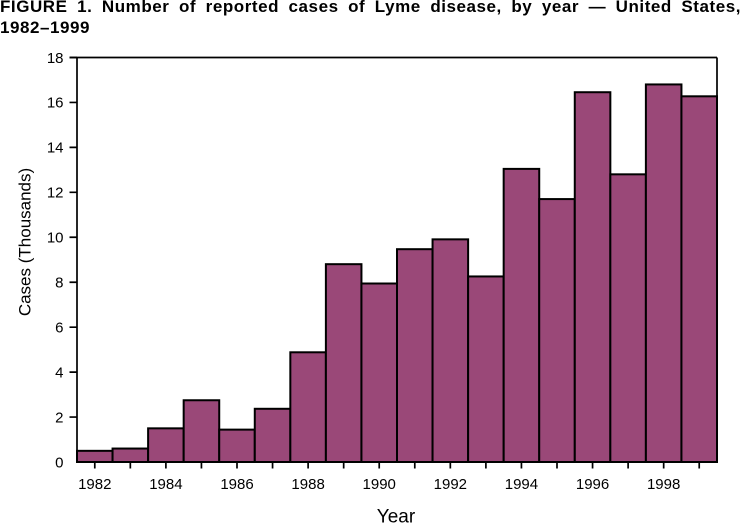 This screenshot has width=747, height=524. What do you see at coordinates (55, 148) in the screenshot?
I see `svg-text: 14` at bounding box center [55, 148].